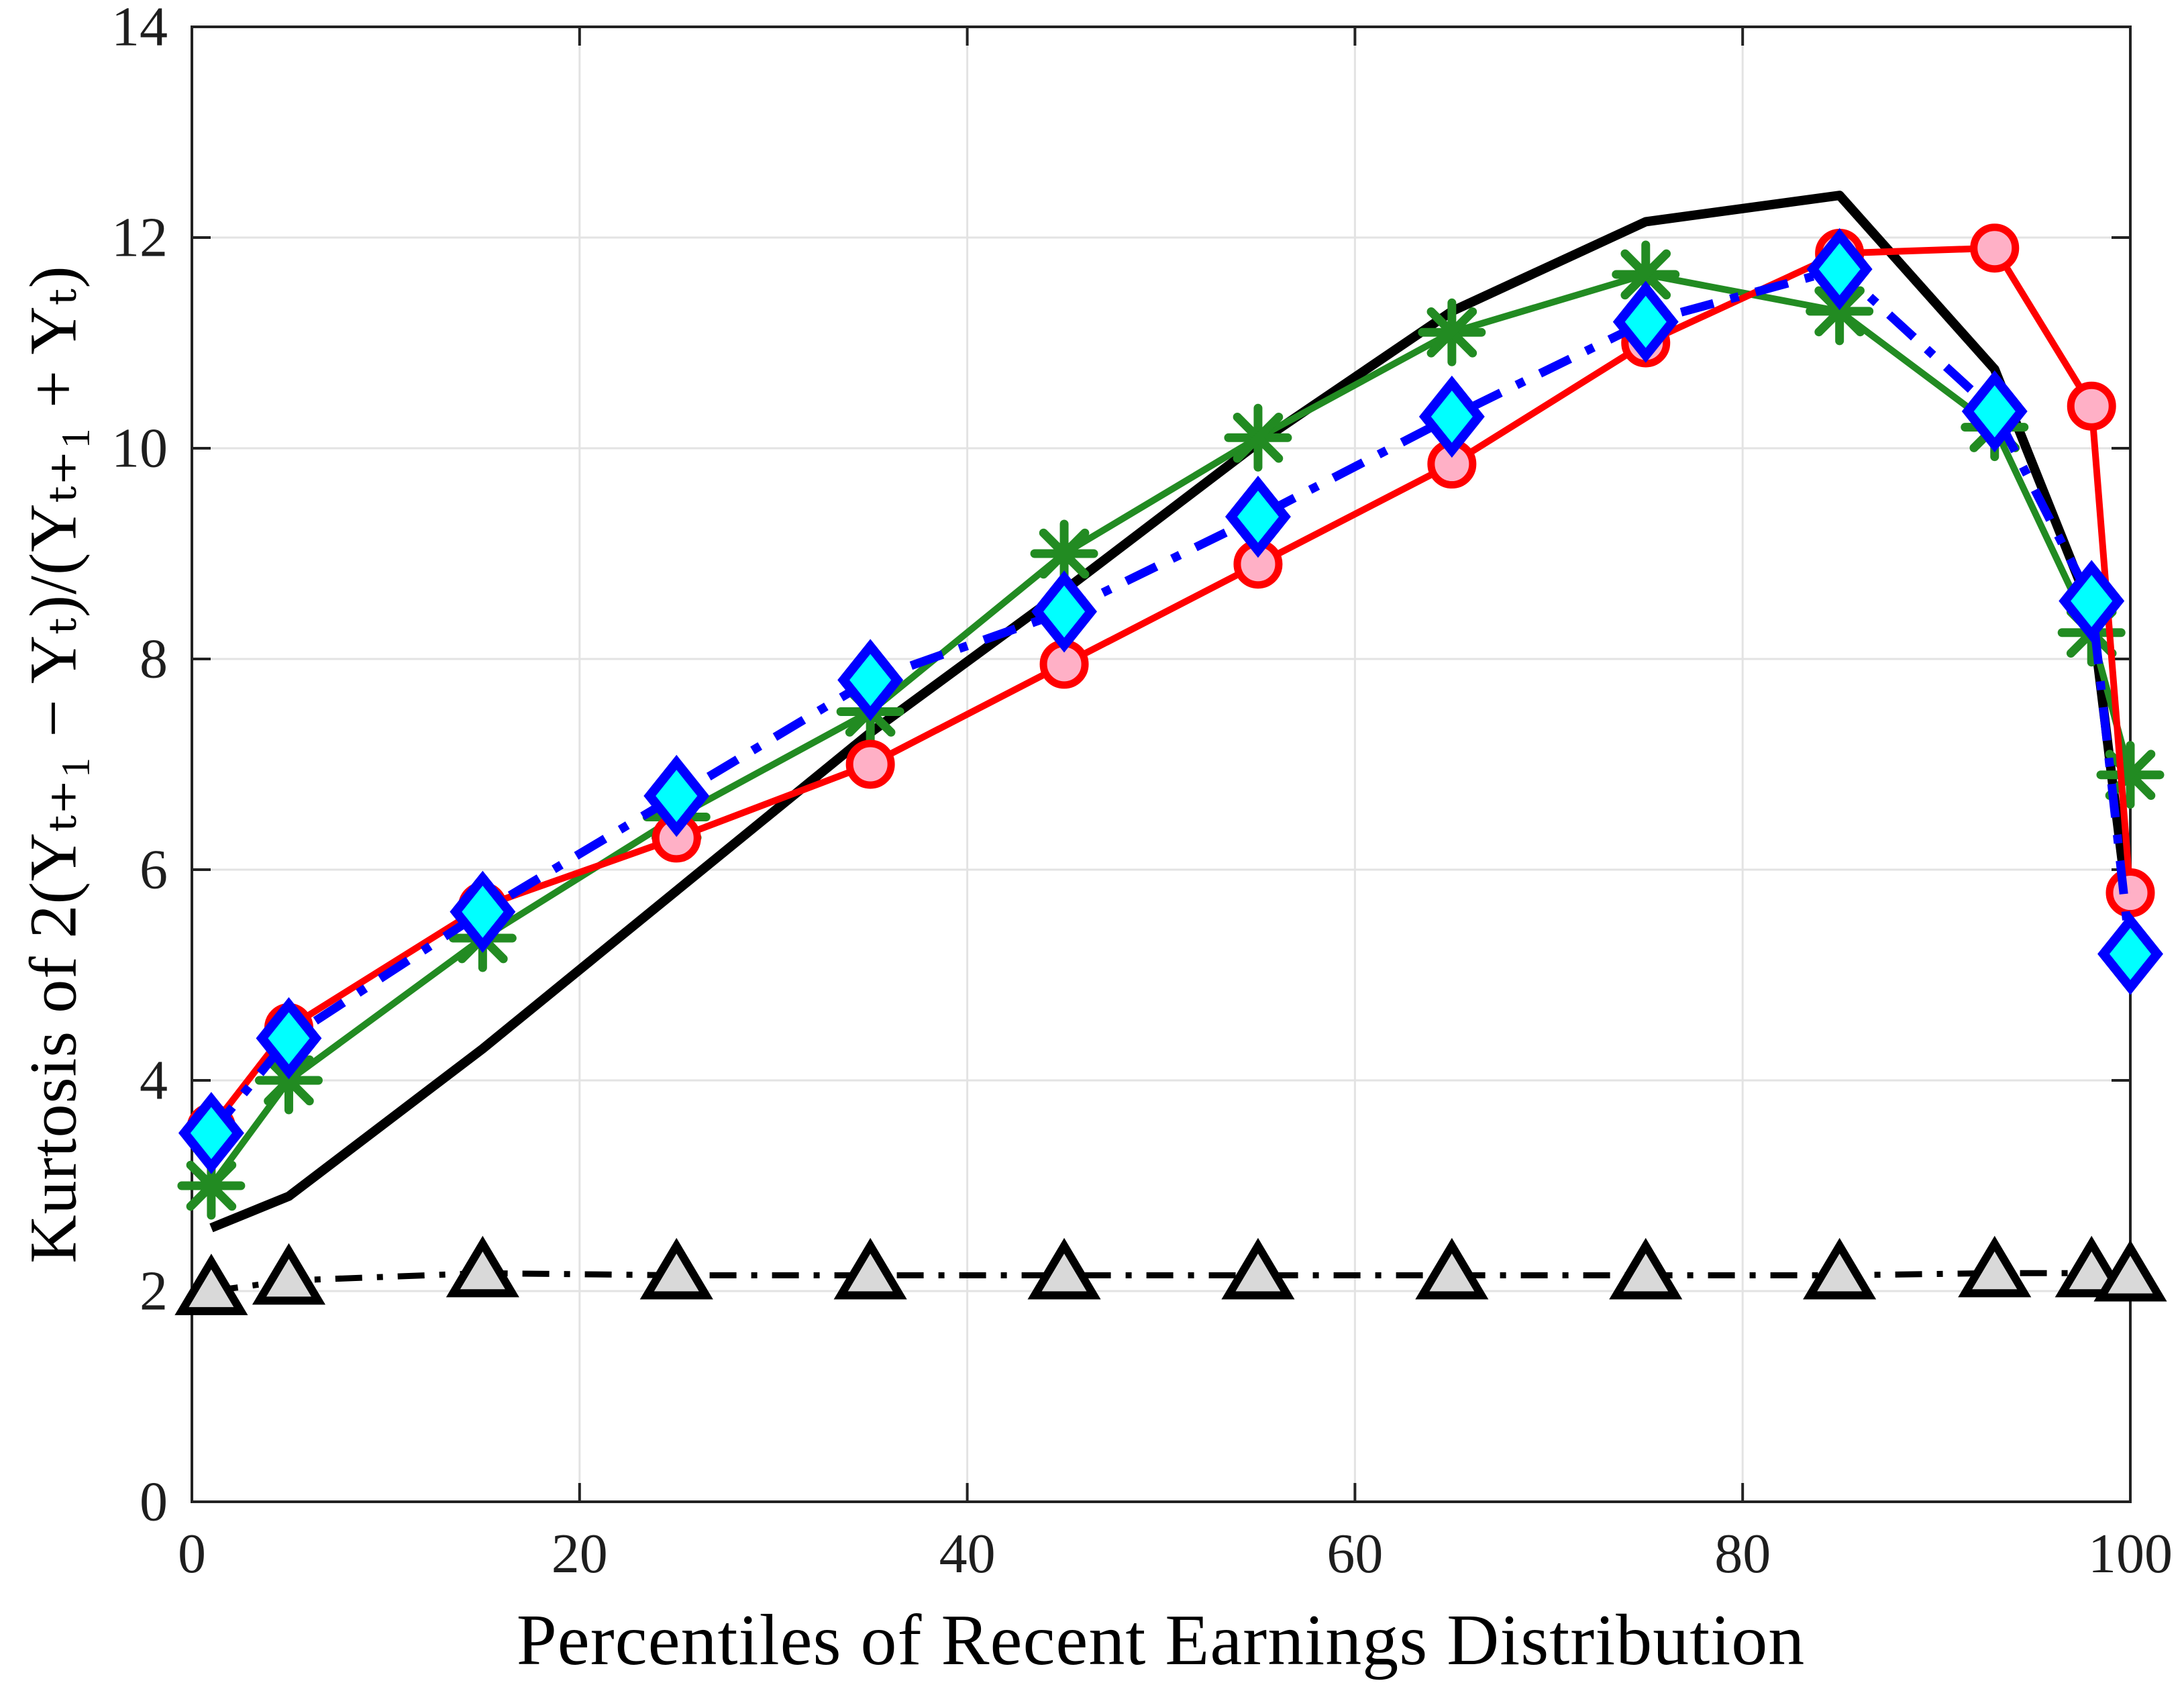 The width and height of the screenshot is (2184, 1689). I want to click on series-gray-triangle-dashdot, so click(1171, 1275).